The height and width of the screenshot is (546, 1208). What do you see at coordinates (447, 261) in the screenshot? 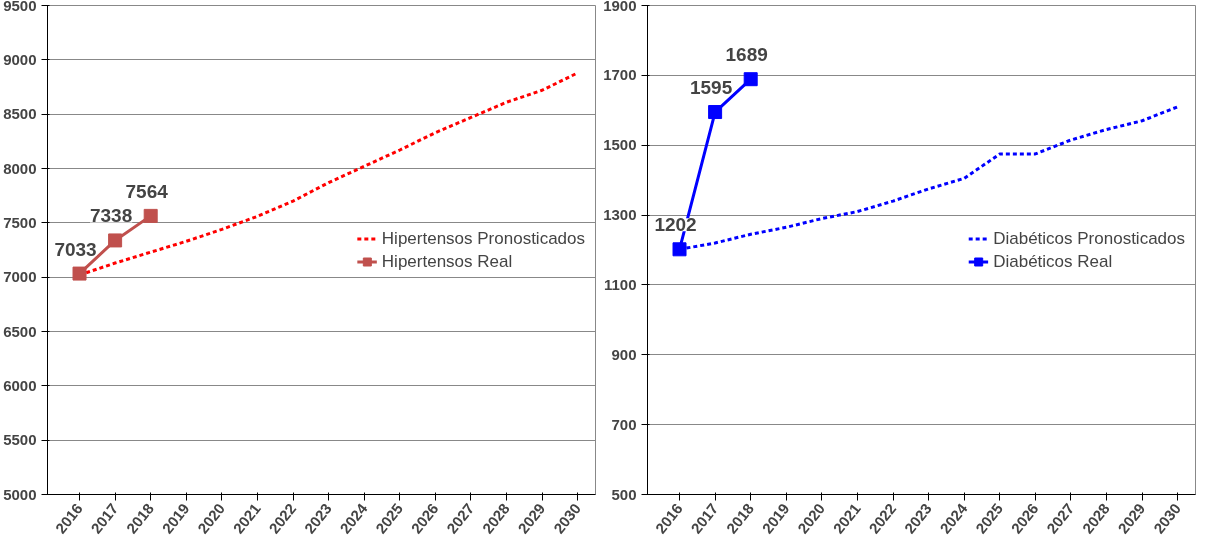
I see `legend-label: Hipertensos Real` at bounding box center [447, 261].